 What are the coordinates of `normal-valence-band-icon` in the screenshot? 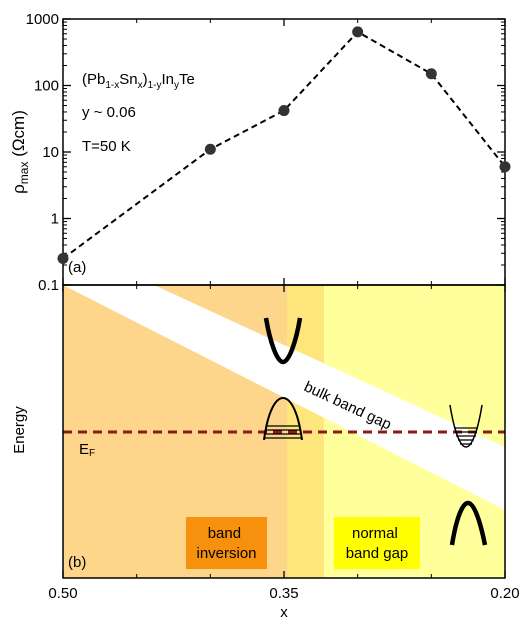 It's located at (468, 523).